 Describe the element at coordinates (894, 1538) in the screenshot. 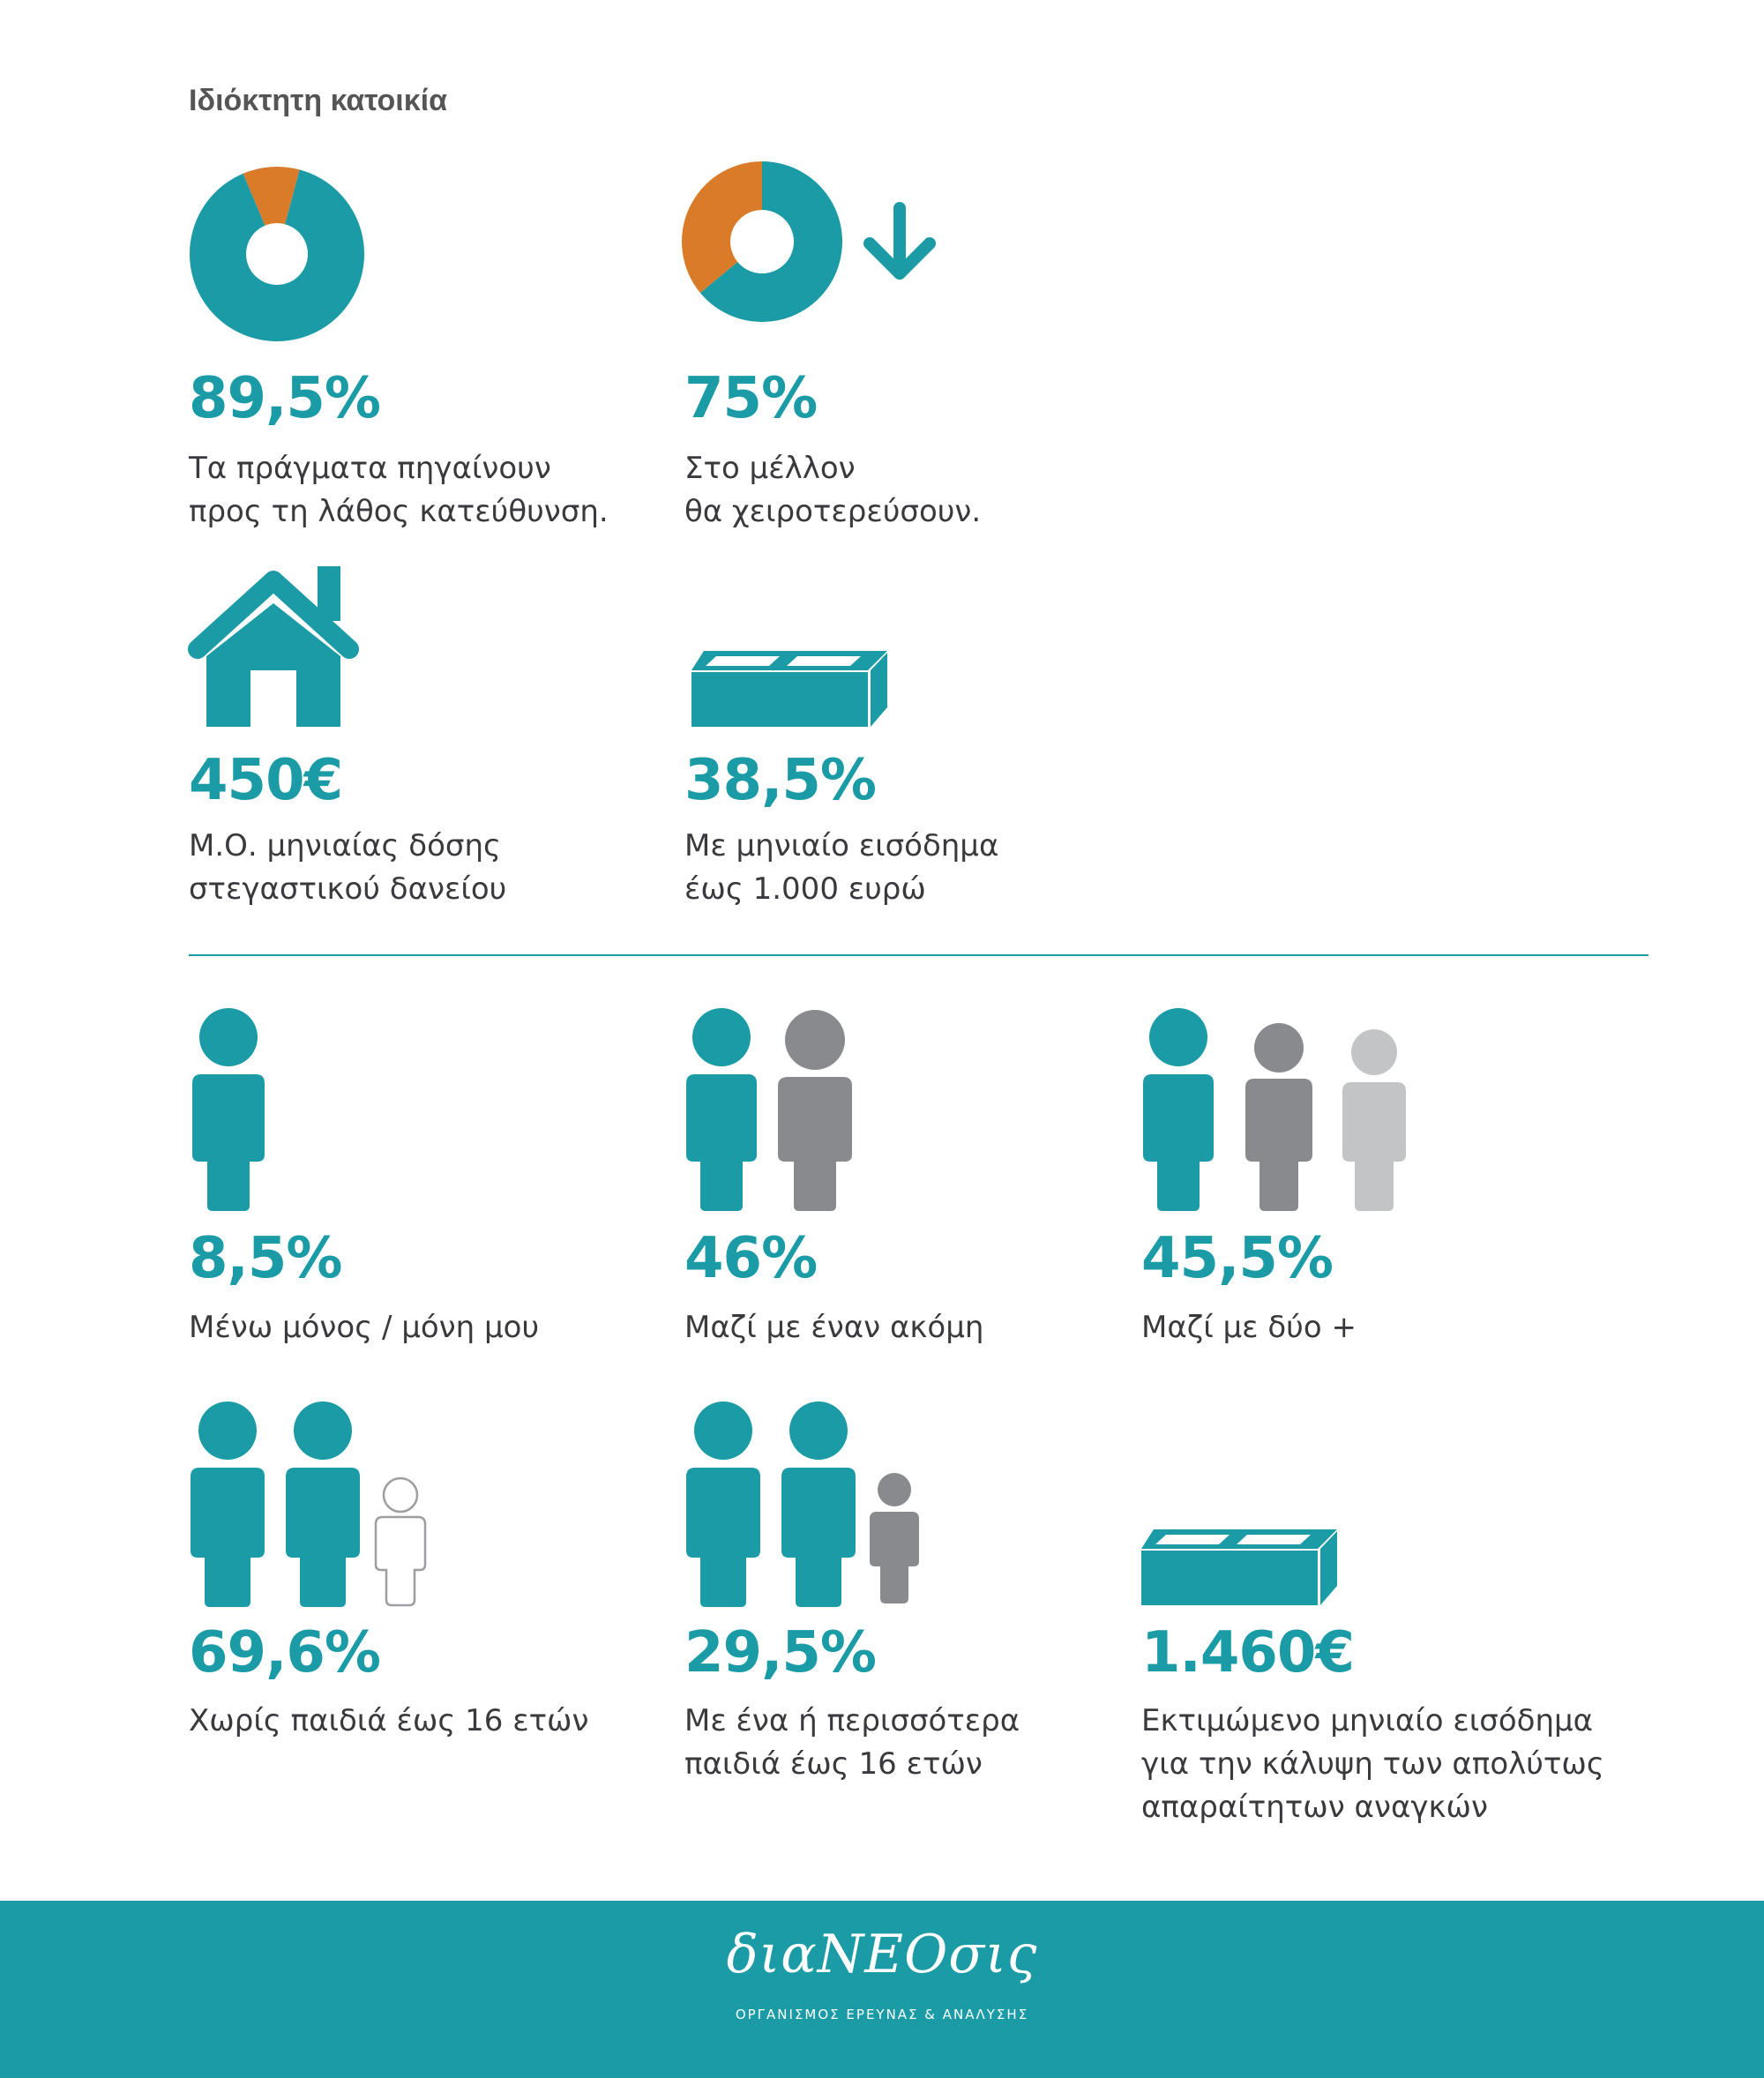

I see `child-icon` at that location.